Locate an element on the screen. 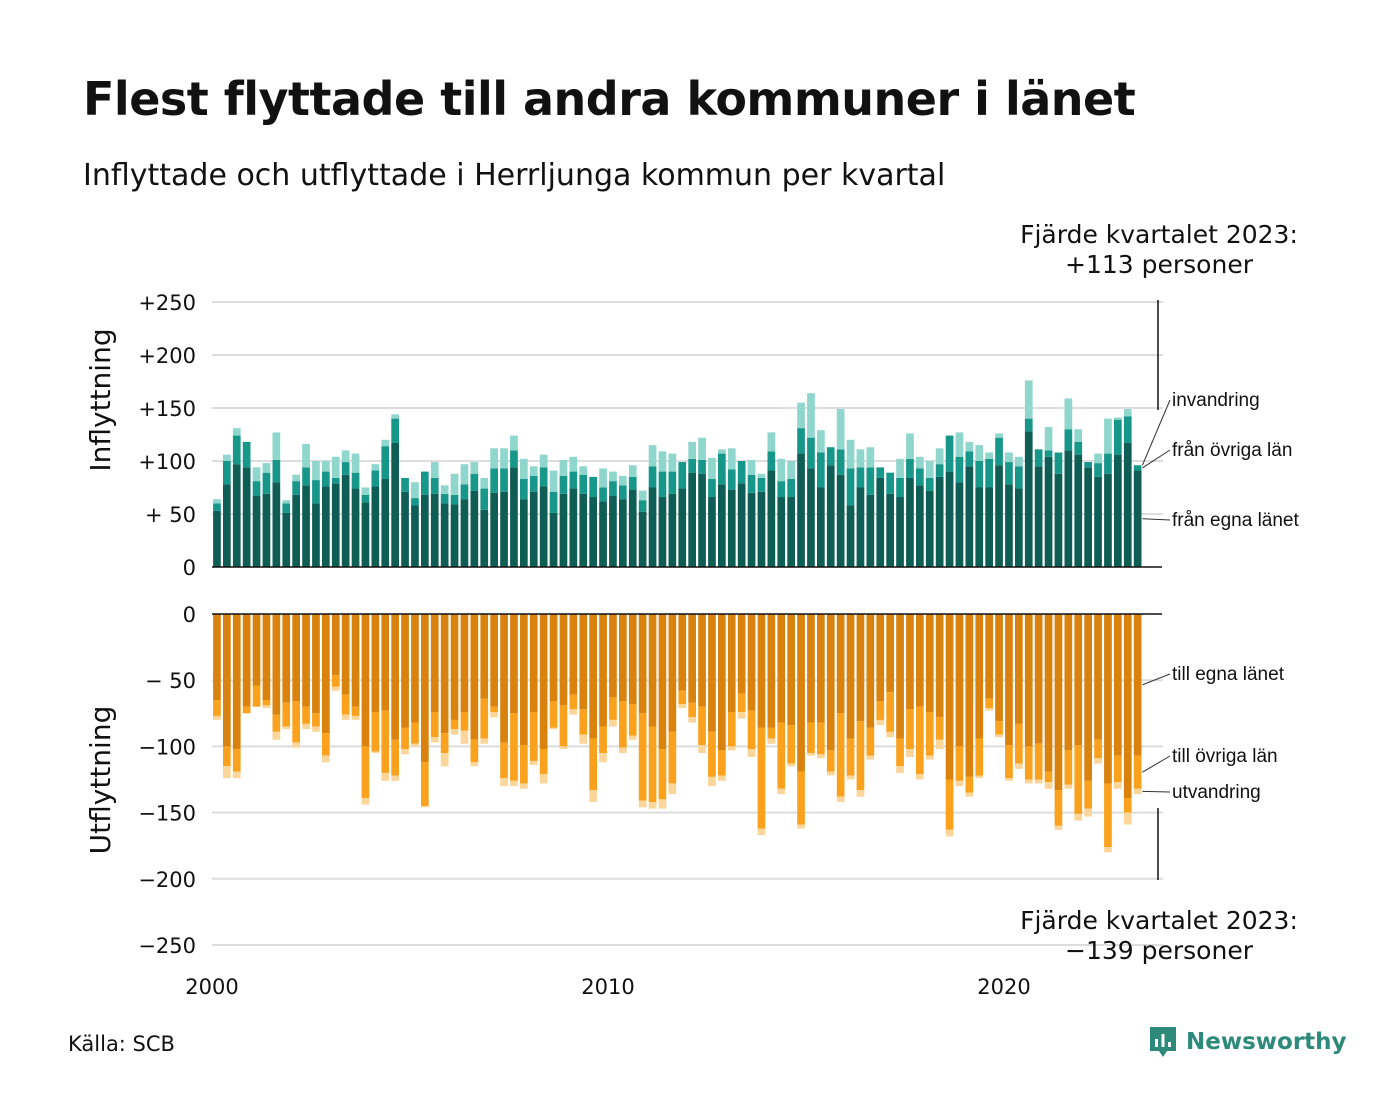 This screenshot has height=1120, width=1400. y-tick-label: 0 is located at coordinates (189, 615).